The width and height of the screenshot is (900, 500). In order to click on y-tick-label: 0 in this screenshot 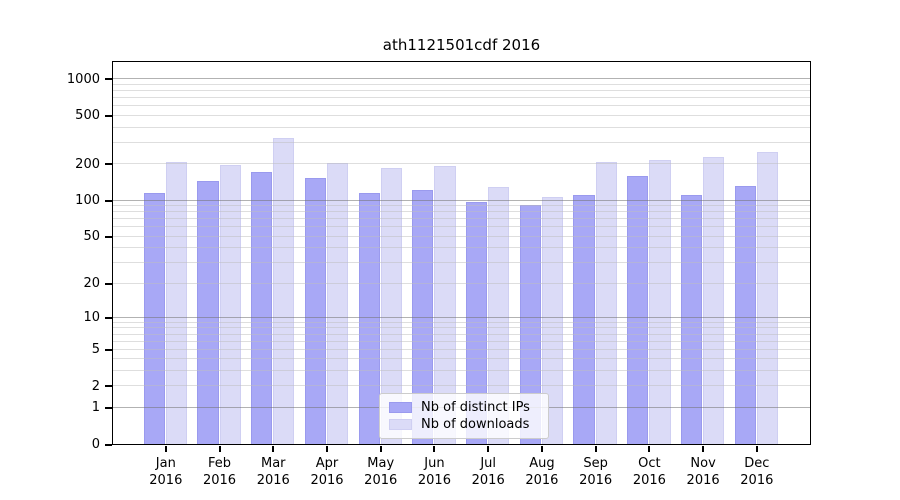, I will do `click(95, 444)`.